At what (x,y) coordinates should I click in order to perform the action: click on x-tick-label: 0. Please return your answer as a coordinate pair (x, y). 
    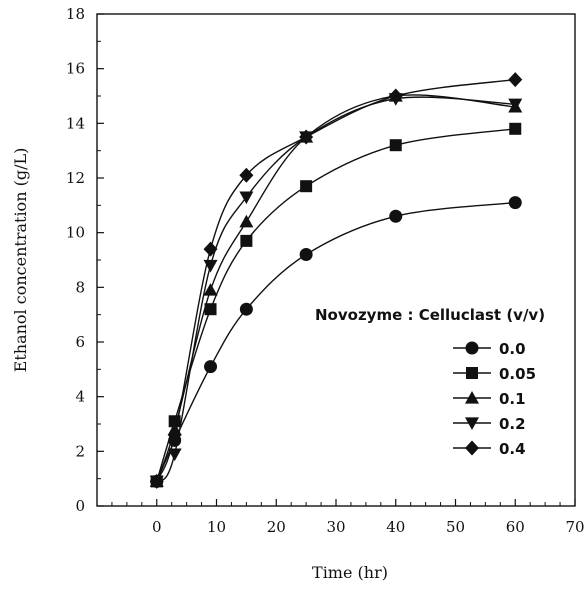
    Looking at the image, I should click on (157, 527).